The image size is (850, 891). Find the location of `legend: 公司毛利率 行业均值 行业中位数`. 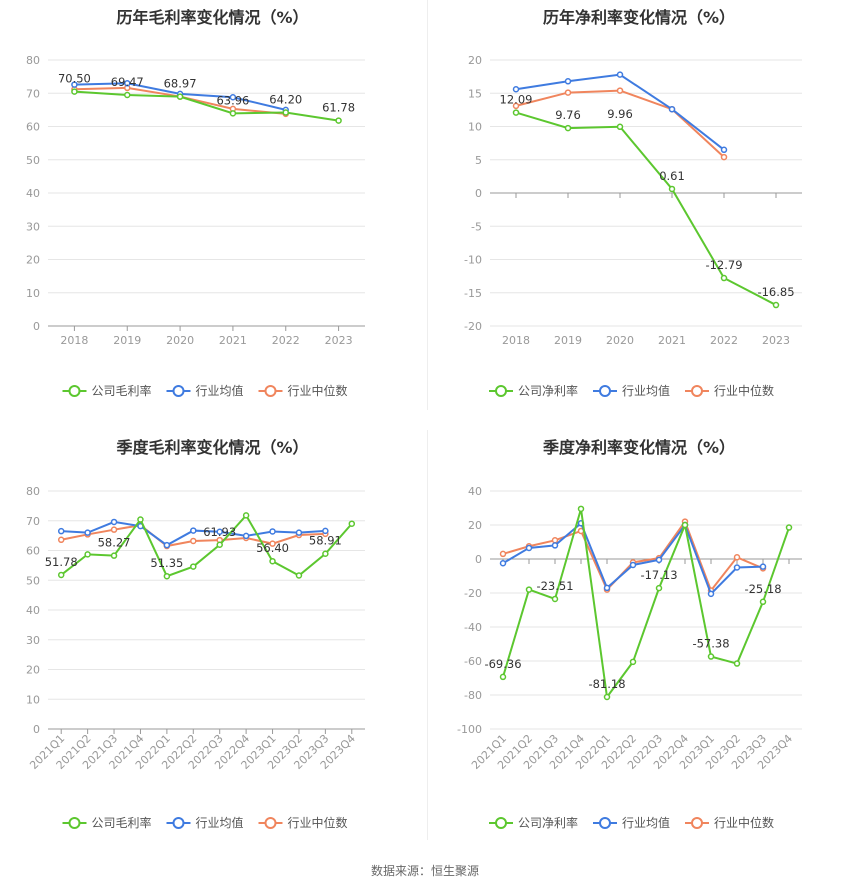

legend: 公司毛利率 行业均值 行业中位数 is located at coordinates (205, 390).